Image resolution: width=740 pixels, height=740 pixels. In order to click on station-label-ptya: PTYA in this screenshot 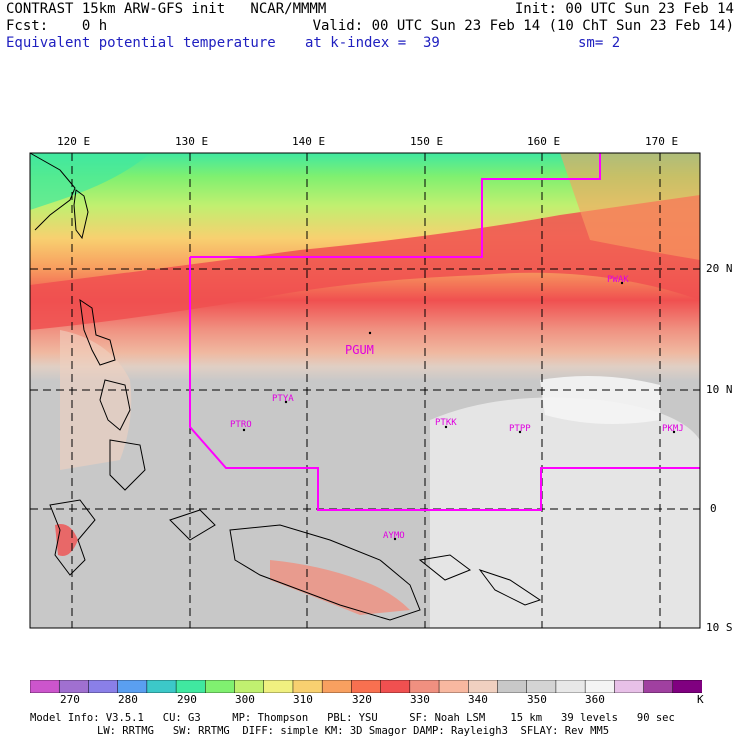, I will do `click(283, 399)`.